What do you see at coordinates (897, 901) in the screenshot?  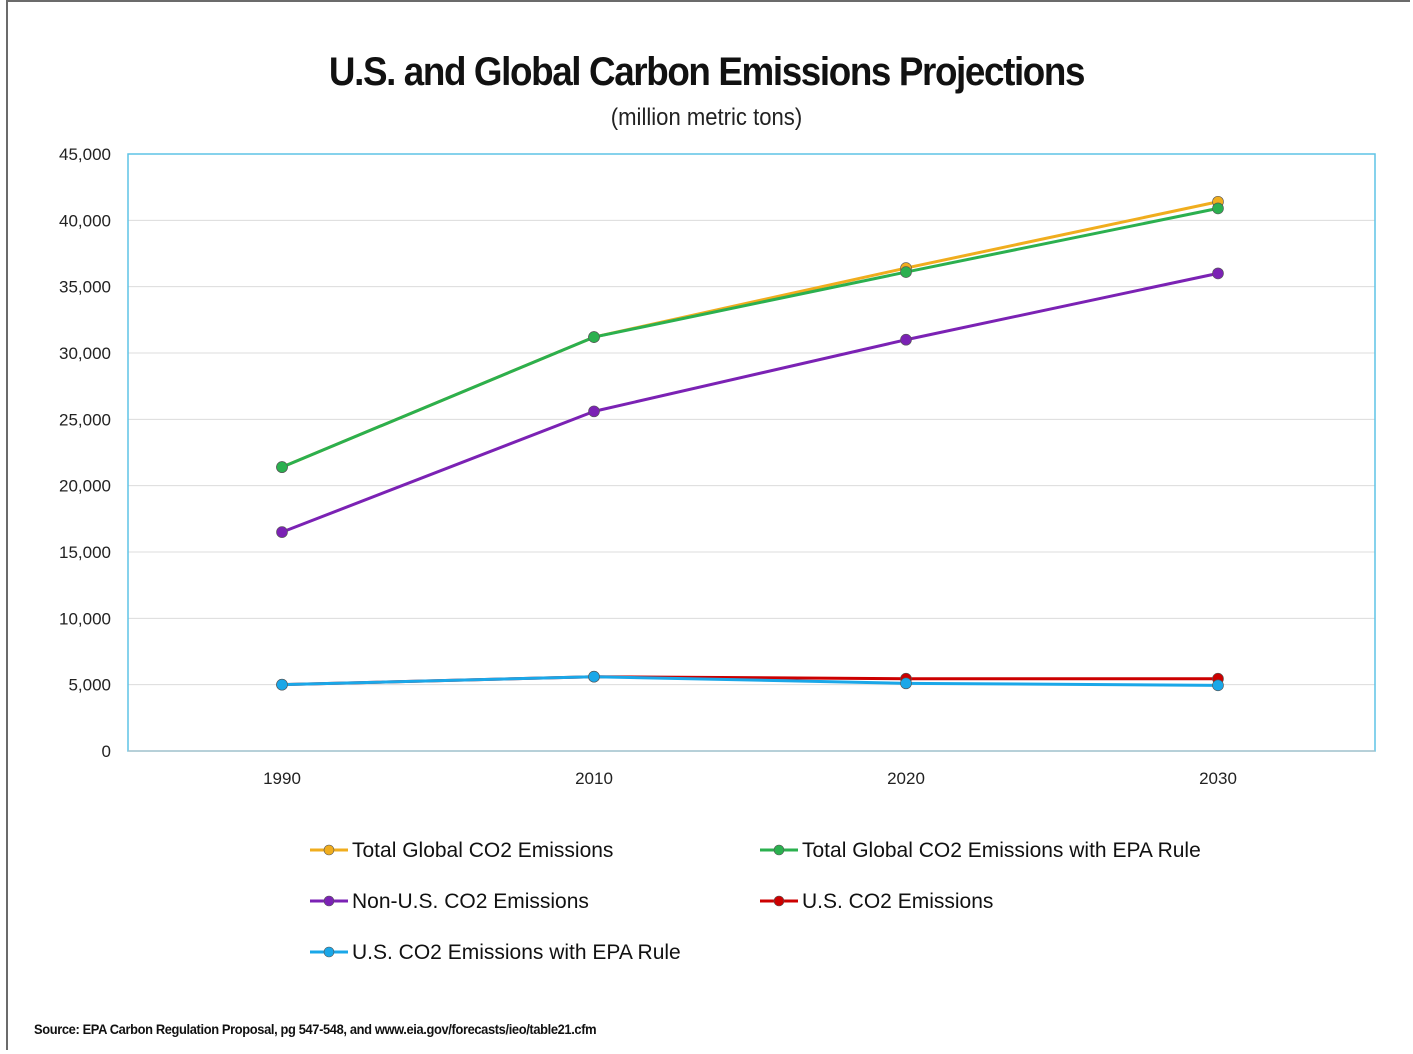 I see `legend-label: U.S. CO2 Emissions` at bounding box center [897, 901].